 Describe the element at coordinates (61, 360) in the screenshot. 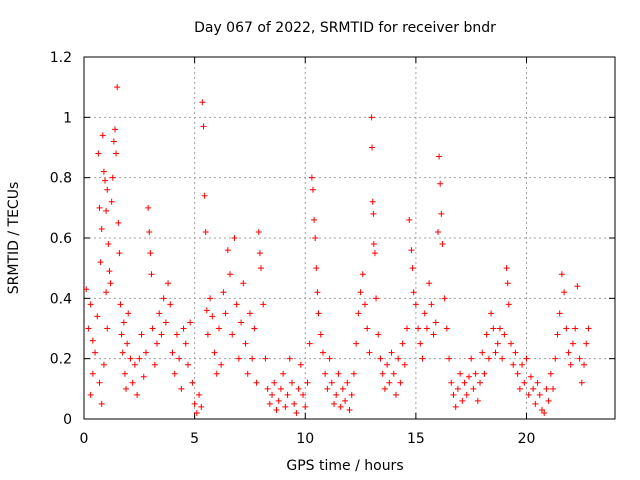

I see `y-tick-label: 0.2` at that location.